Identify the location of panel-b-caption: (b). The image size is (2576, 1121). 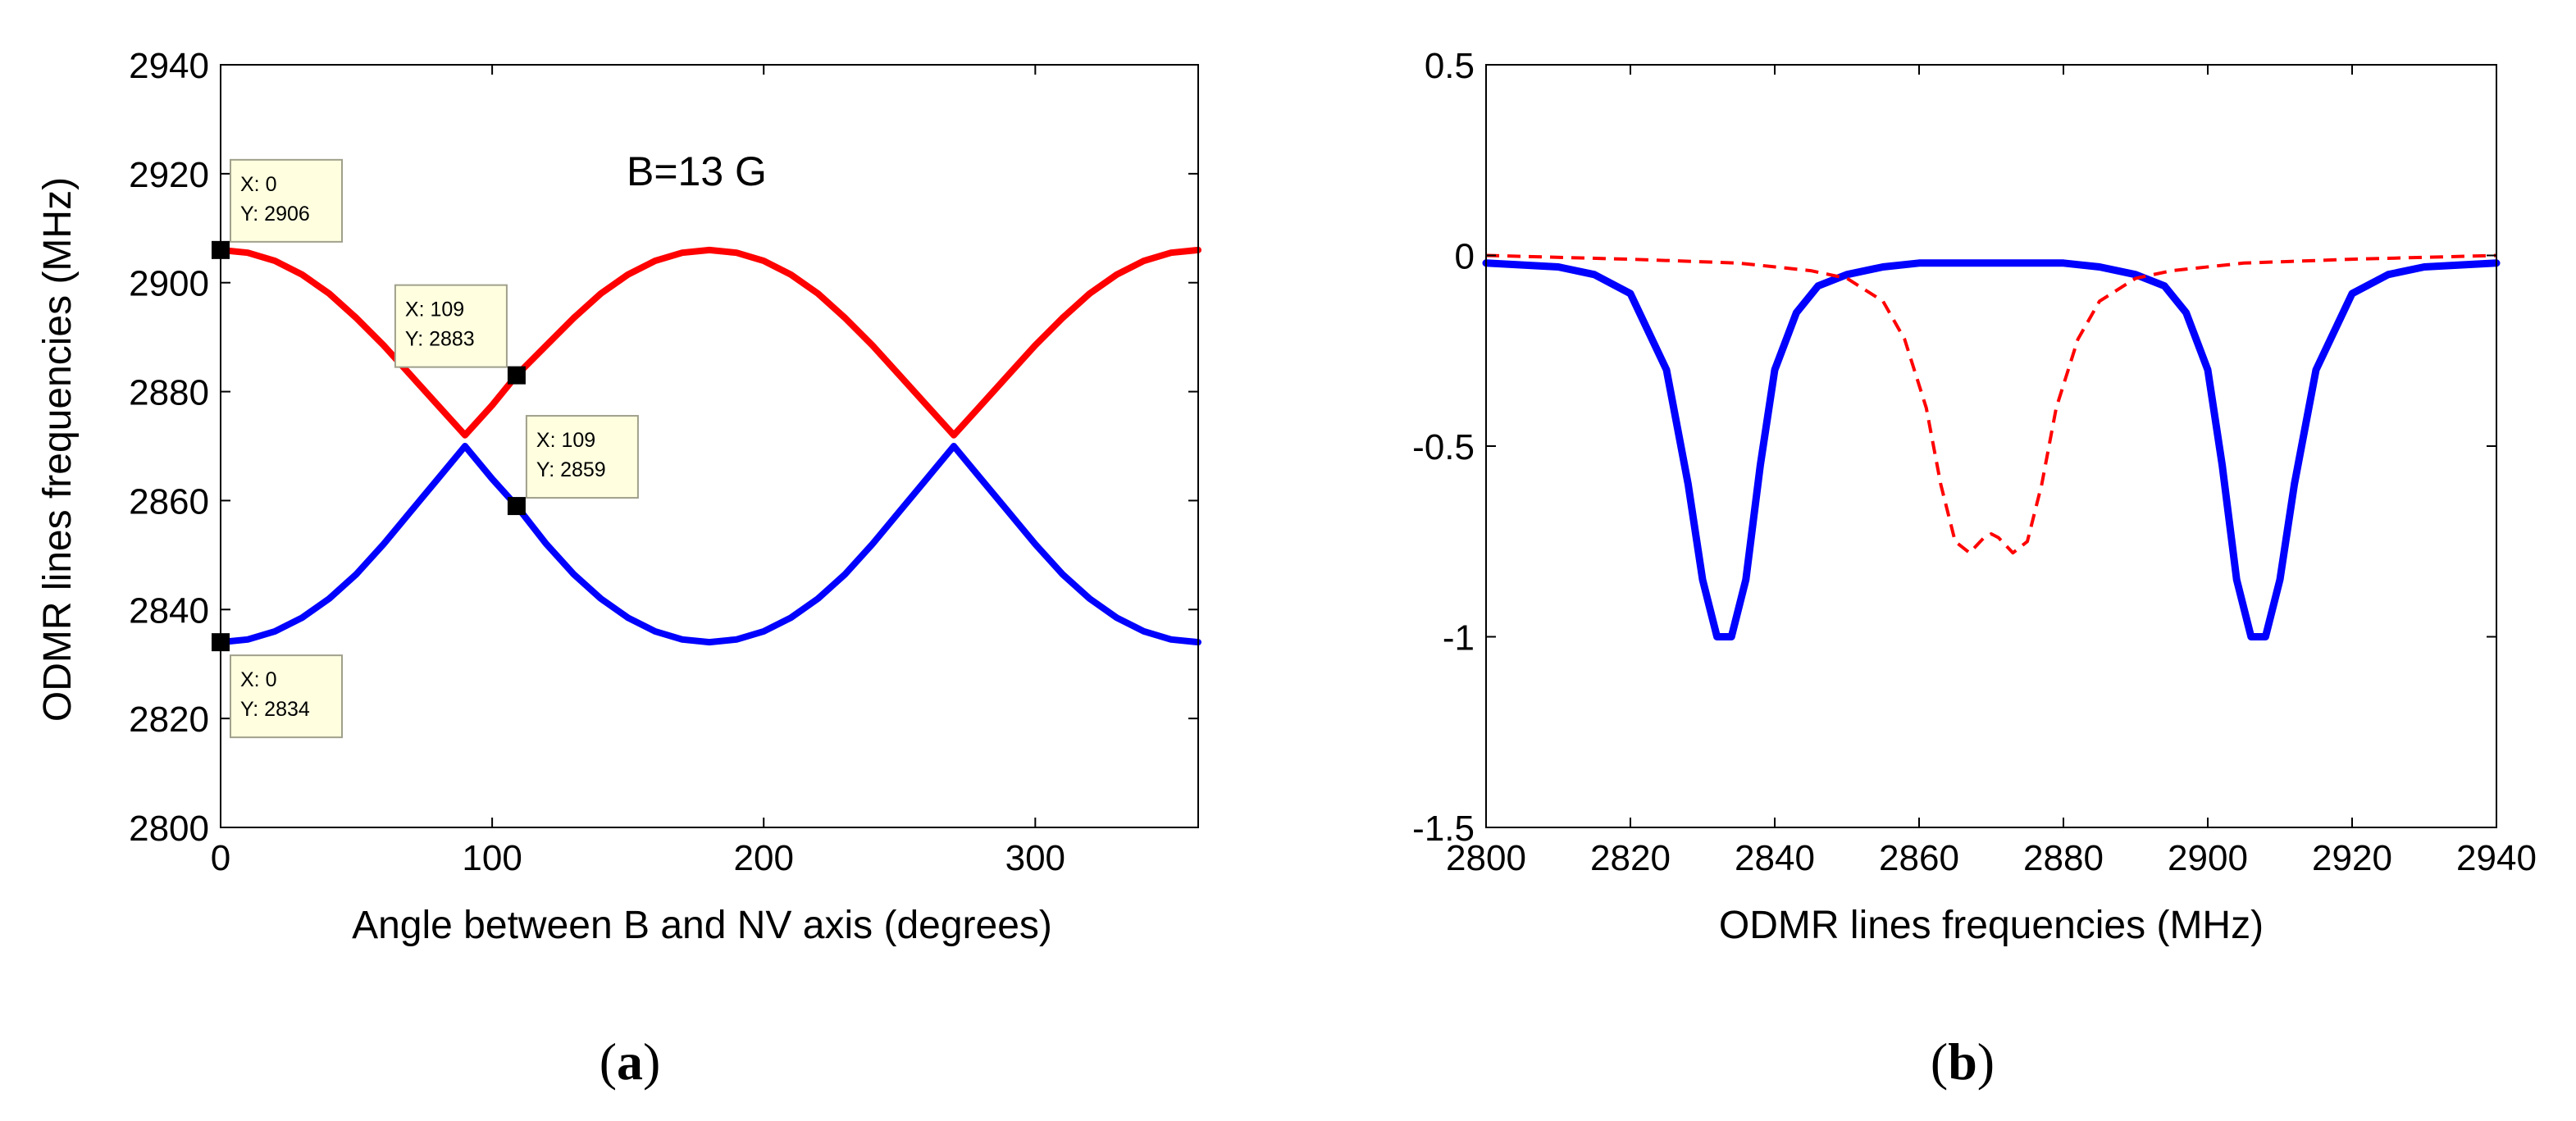
(1963, 1061).